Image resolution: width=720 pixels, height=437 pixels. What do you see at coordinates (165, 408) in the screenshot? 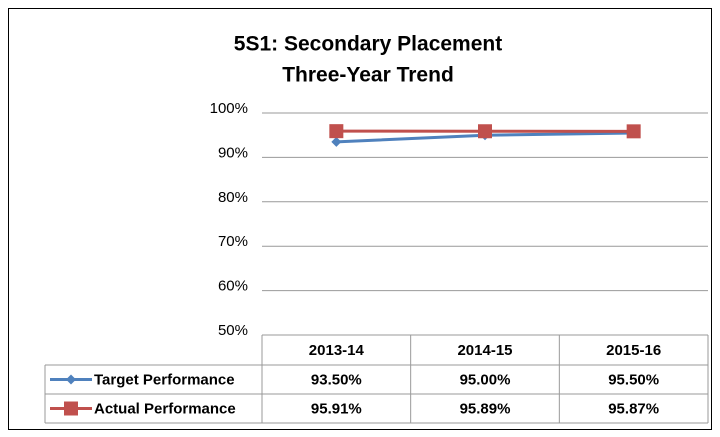
I see `legend-label: Actual Performance` at bounding box center [165, 408].